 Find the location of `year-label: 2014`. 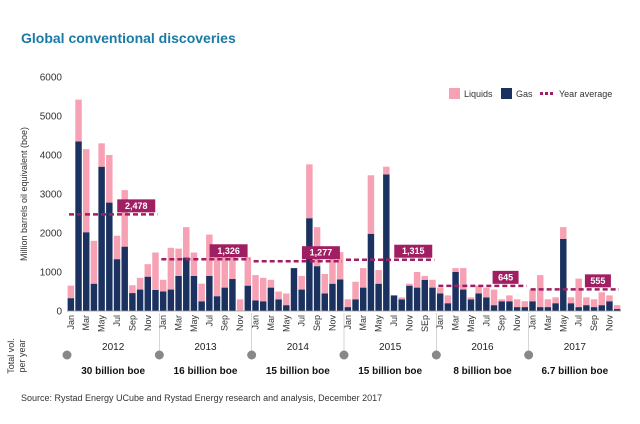

year-label: 2014 is located at coordinates (298, 347).